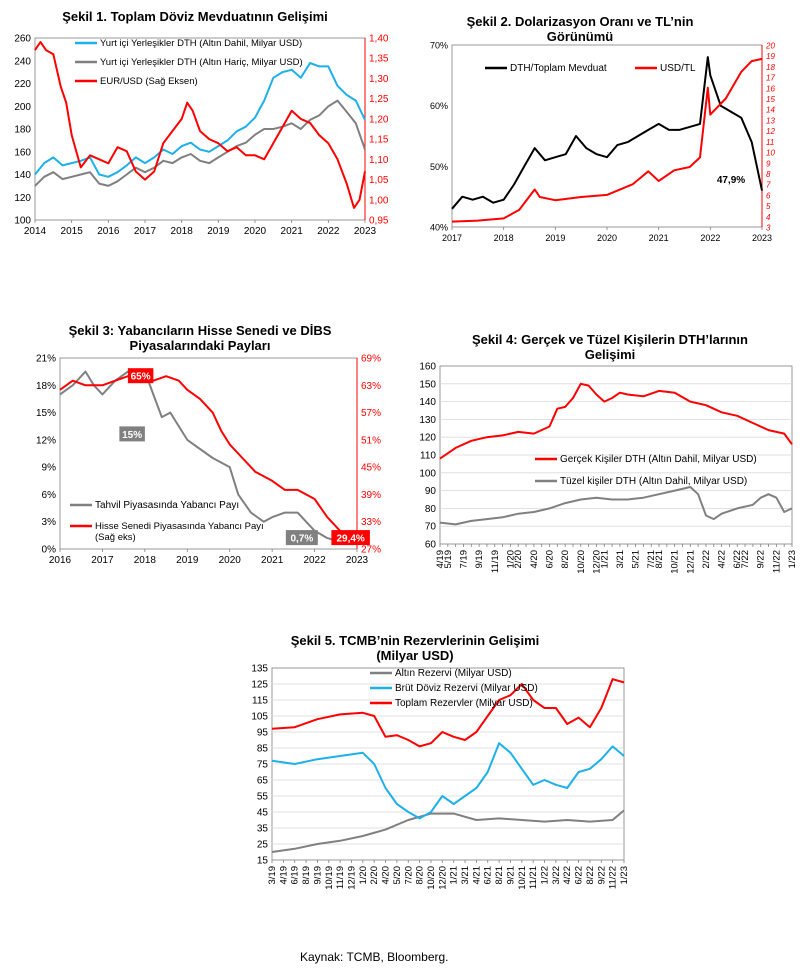 This screenshot has height=974, width=804. What do you see at coordinates (46, 359) in the screenshot?
I see `y-left-tick-label: 21%` at bounding box center [46, 359].